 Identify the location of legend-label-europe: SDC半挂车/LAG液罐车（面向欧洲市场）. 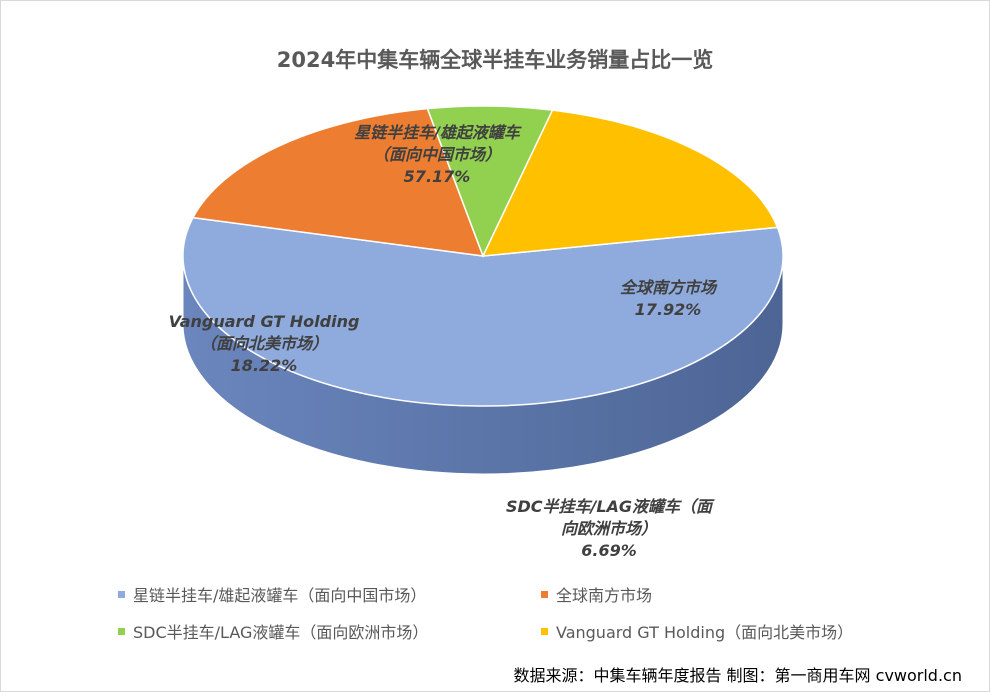
(281, 632).